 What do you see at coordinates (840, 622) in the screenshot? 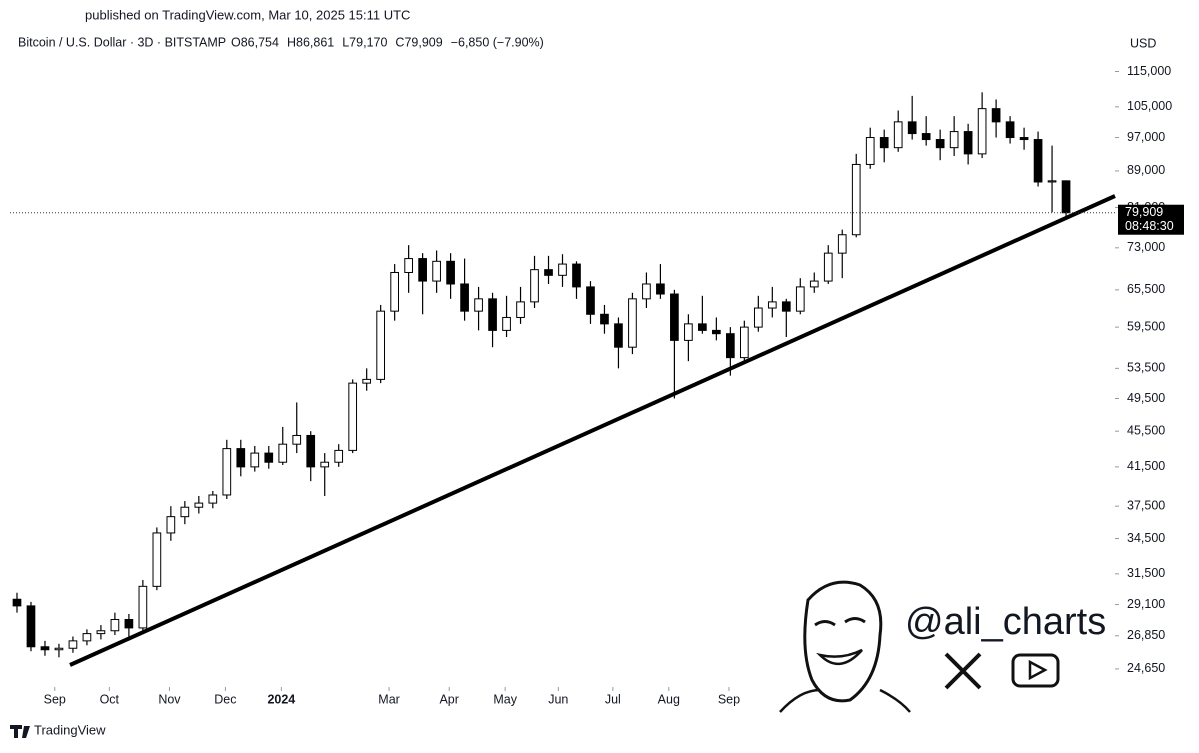
I see `eyes` at bounding box center [840, 622].